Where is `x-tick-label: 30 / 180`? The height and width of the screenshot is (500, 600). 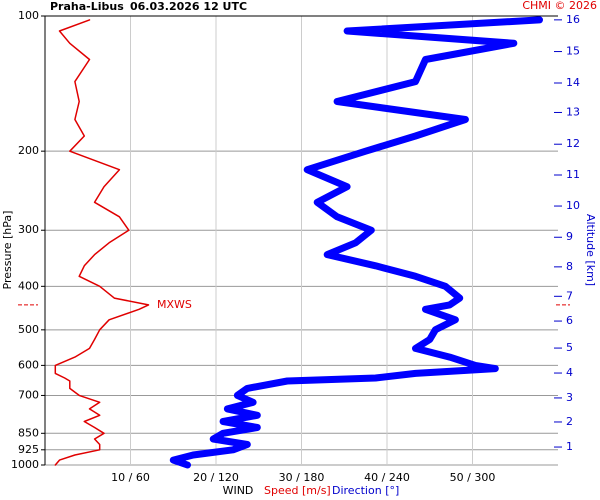
x-tick-label: 30 / 180 is located at coordinates (302, 477).